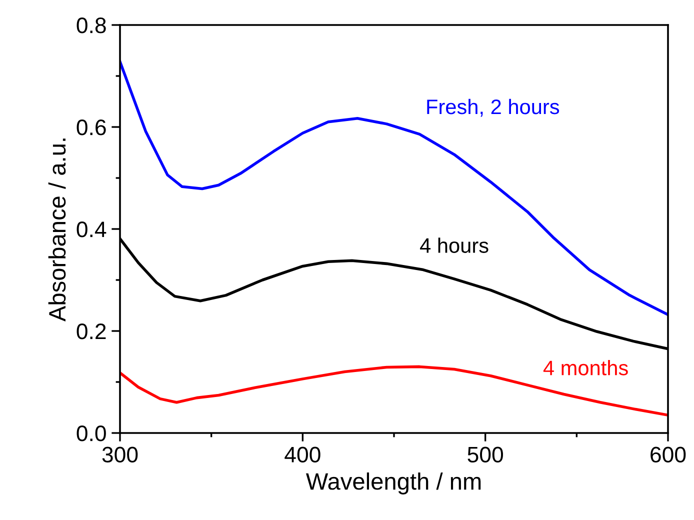 Image resolution: width=694 pixels, height=520 pixels. What do you see at coordinates (91, 230) in the screenshot?
I see `y-tick-label: 0.4` at bounding box center [91, 230].